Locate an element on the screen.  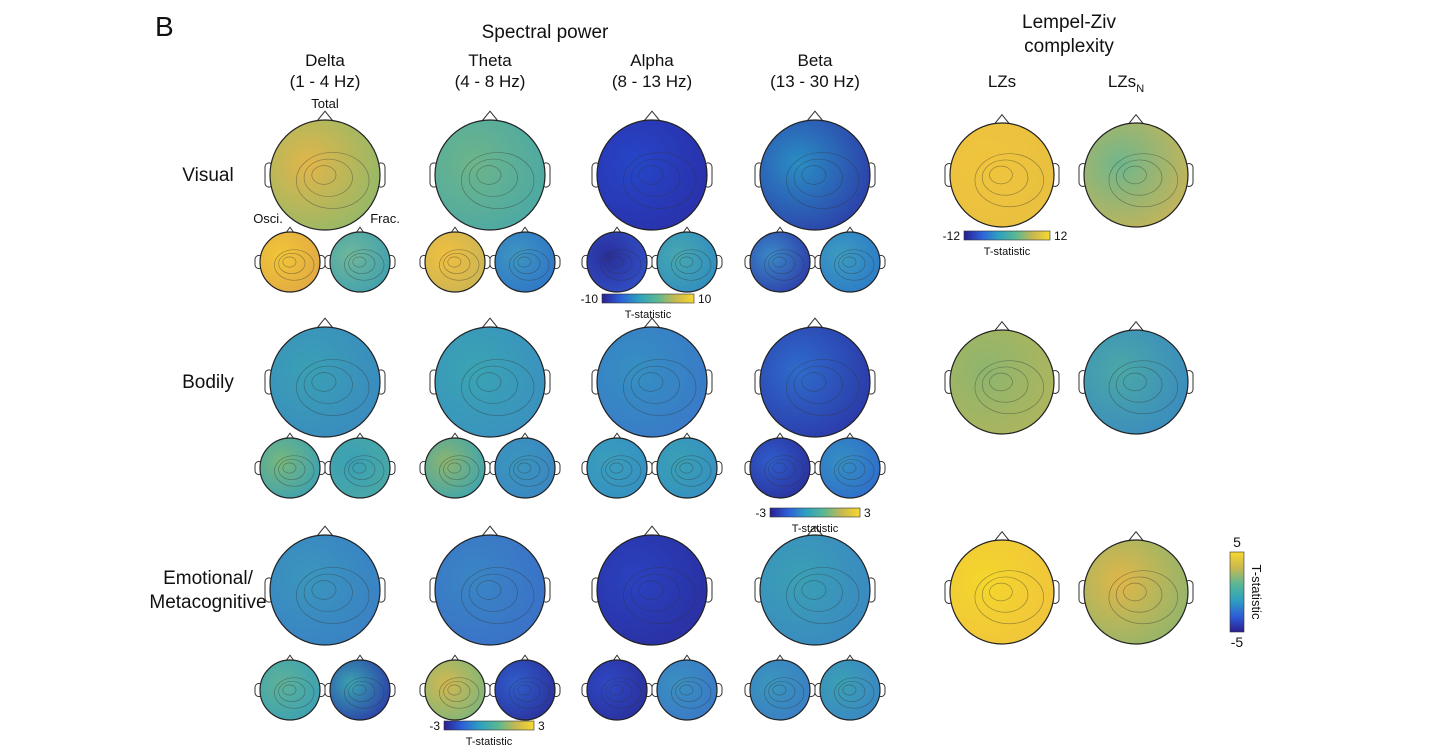
topomap-osci-delta-row1 is located at coordinates (290, 465).